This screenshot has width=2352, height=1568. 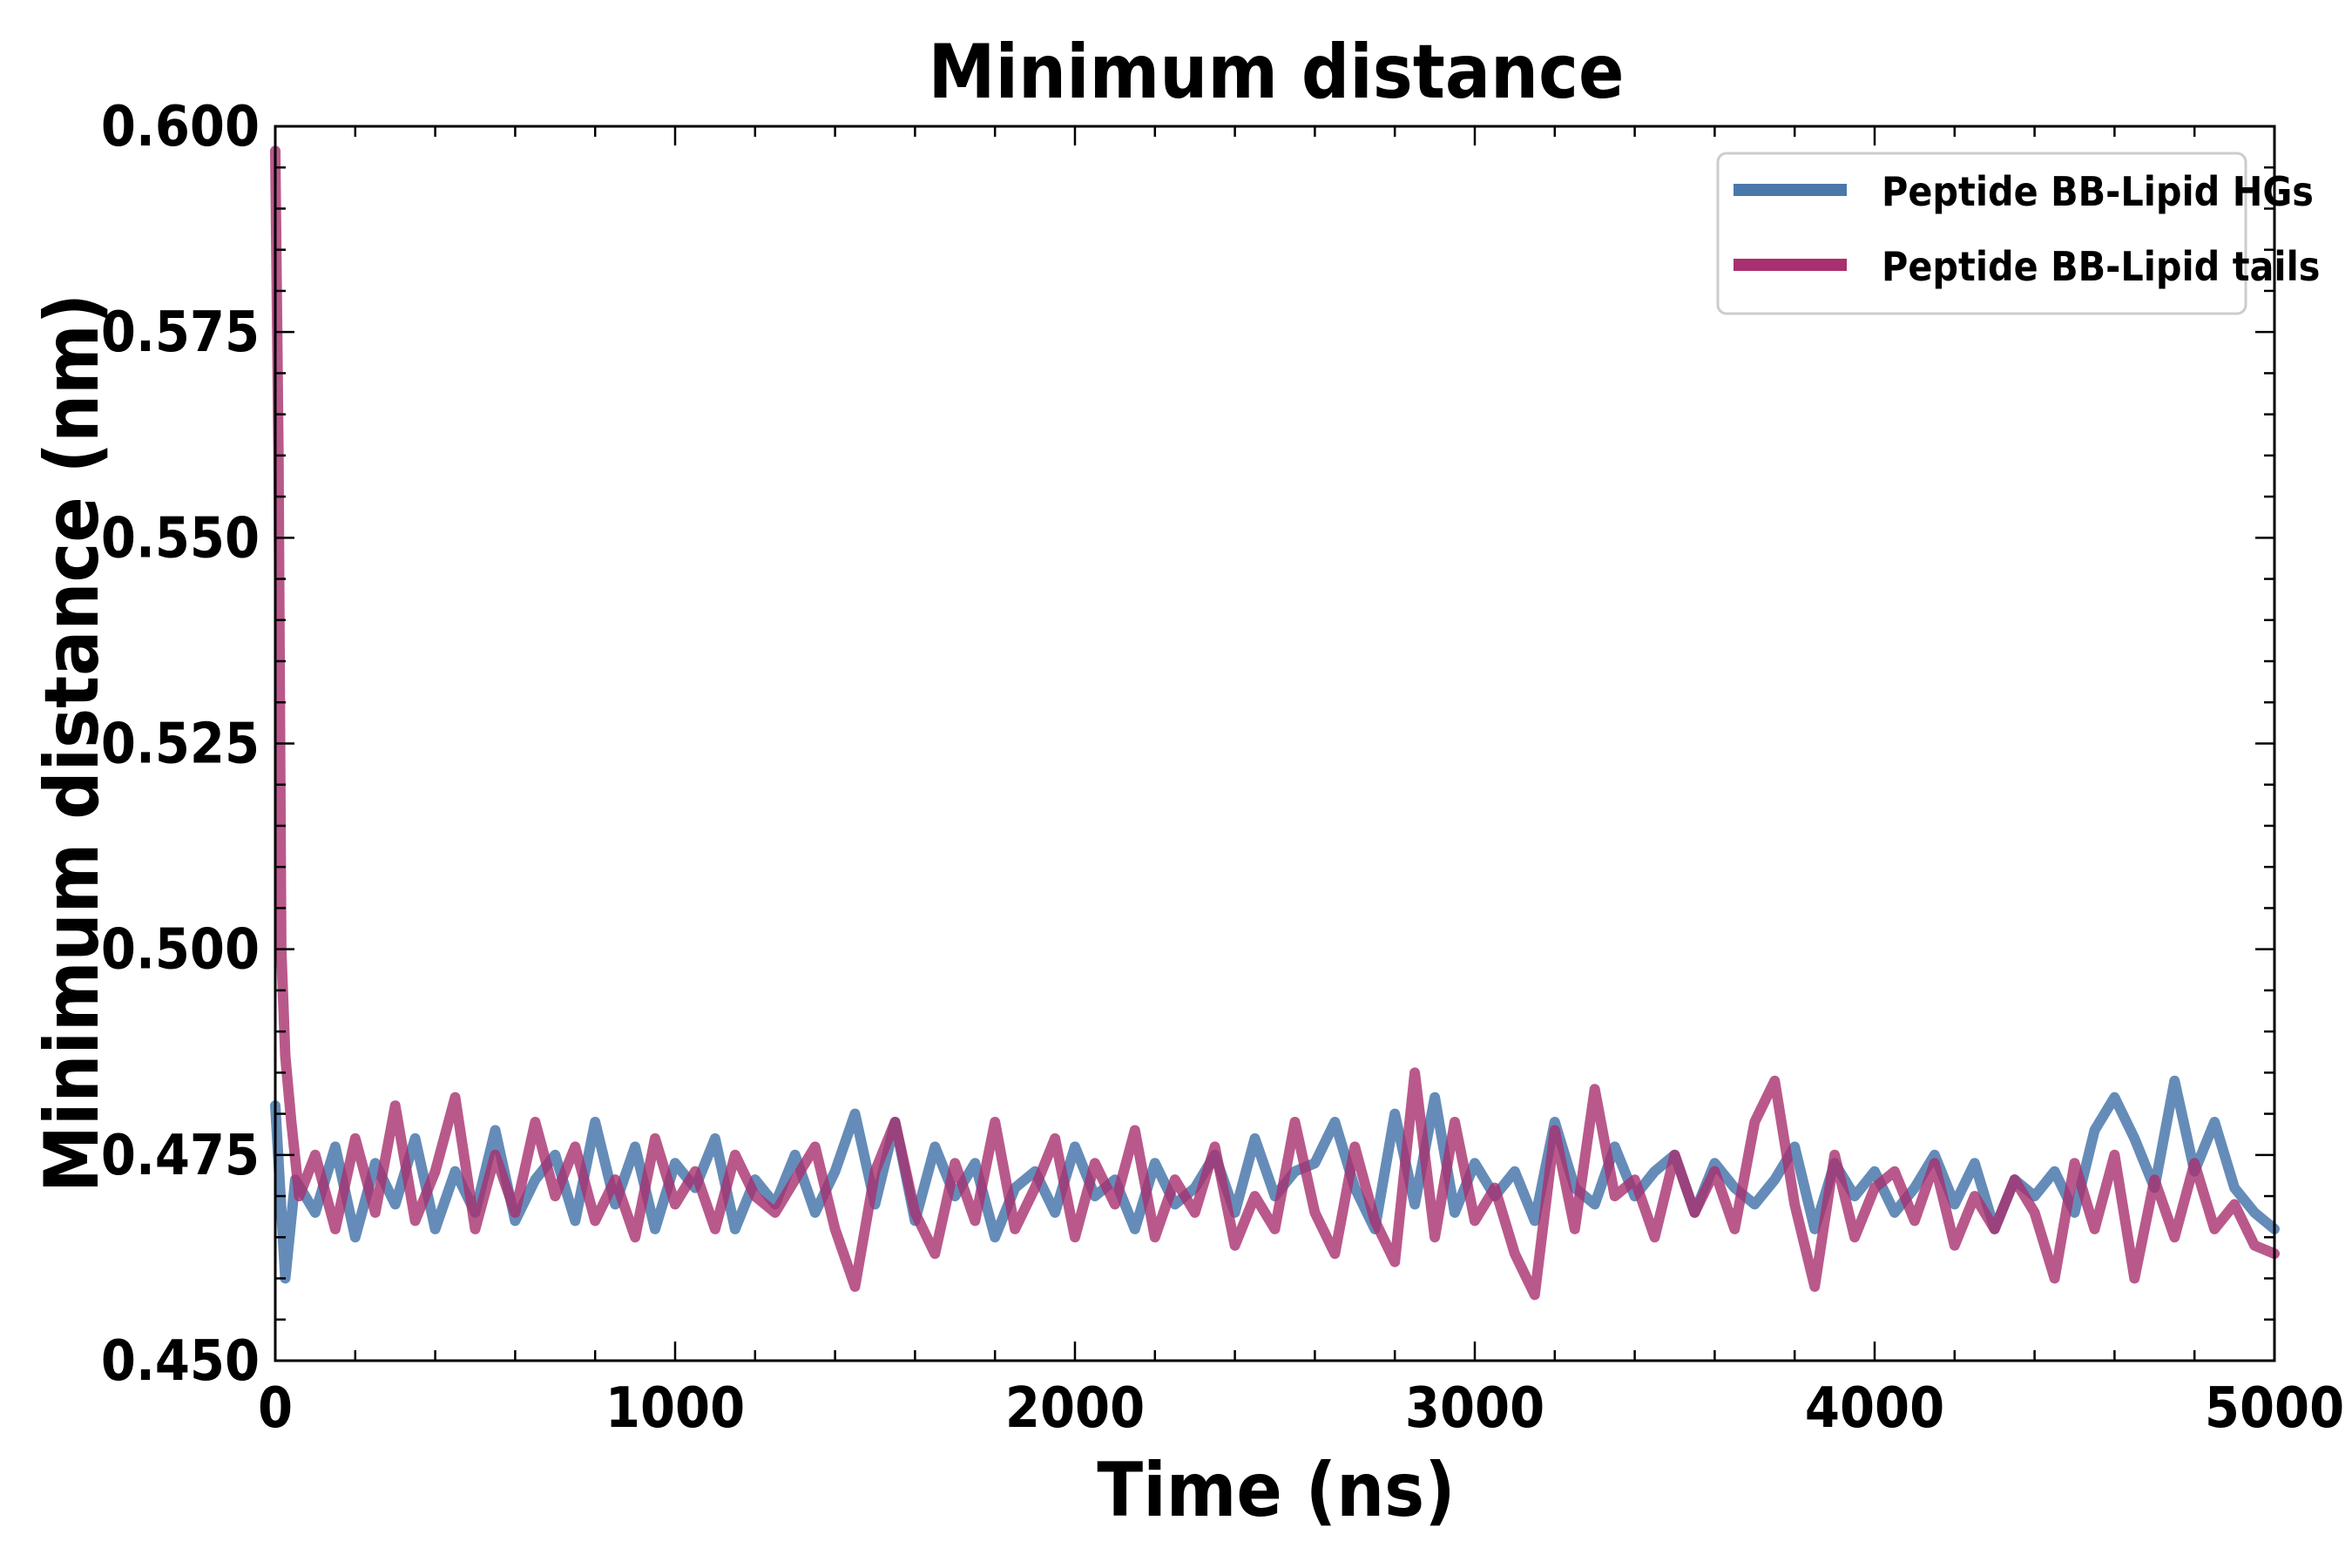 I want to click on legend-label-hgs: Peptide BB-Lipid HGs, so click(x=2098, y=191).